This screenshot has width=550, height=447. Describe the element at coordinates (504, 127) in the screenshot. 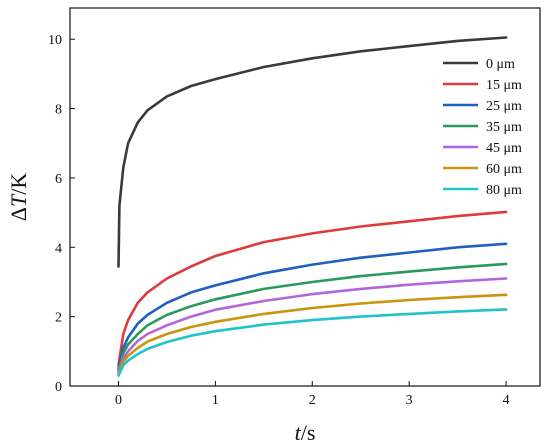

I see `legend-label: 35 μm` at that location.